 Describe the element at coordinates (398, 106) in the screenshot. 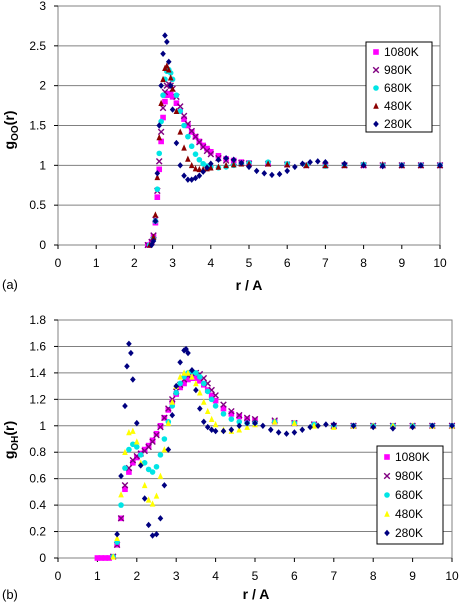

I see `legend-label: 480K` at that location.